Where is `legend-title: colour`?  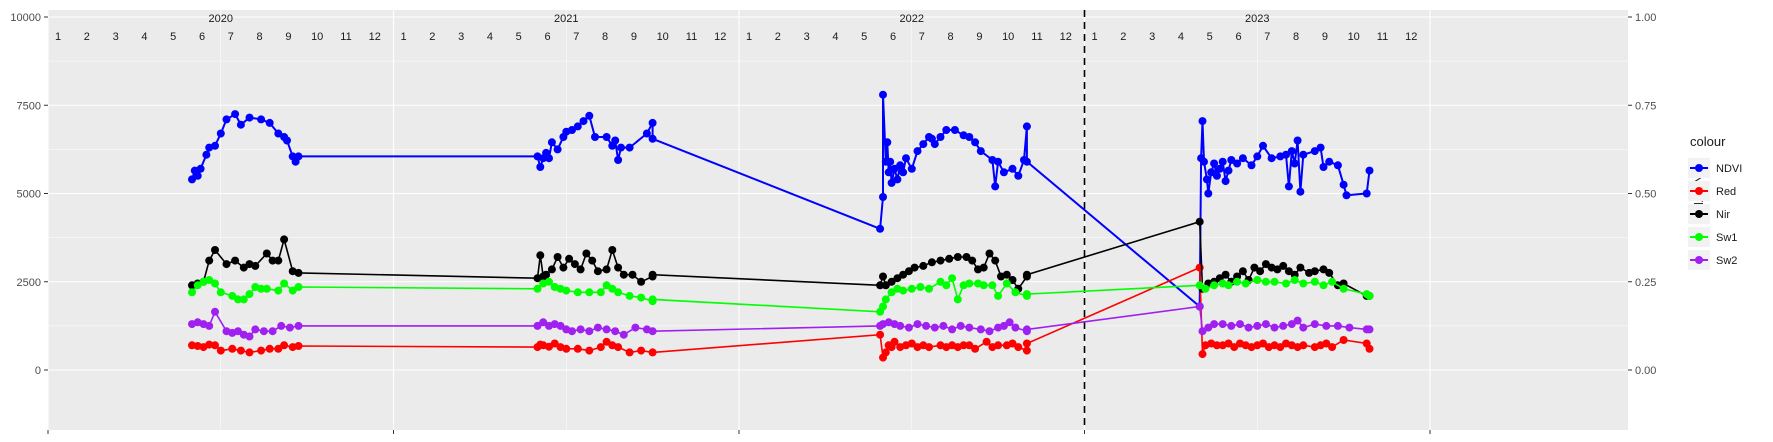 legend-title: colour is located at coordinates (1708, 141).